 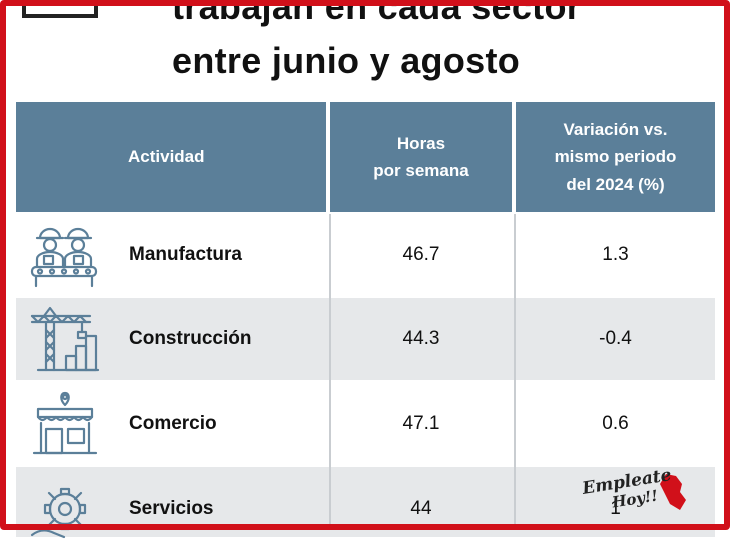 What do you see at coordinates (190, 338) in the screenshot?
I see `activity-label: Construcción` at bounding box center [190, 338].